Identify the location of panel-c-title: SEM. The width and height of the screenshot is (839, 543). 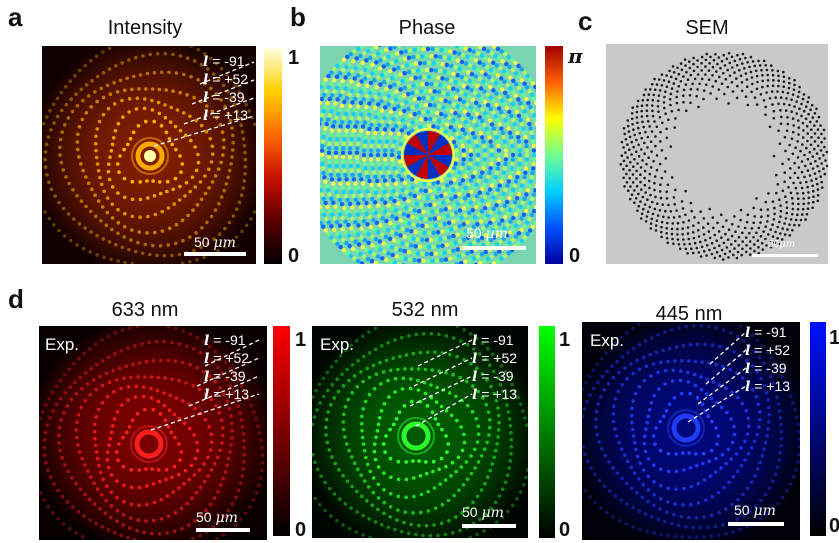
(707, 28).